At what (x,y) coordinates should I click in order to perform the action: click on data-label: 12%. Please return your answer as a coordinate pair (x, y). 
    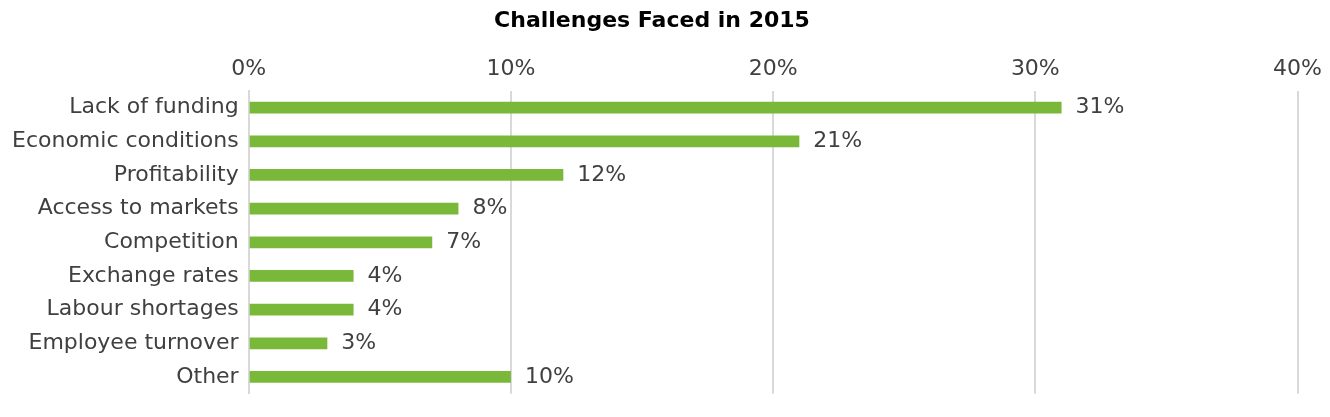
    Looking at the image, I should click on (602, 173).